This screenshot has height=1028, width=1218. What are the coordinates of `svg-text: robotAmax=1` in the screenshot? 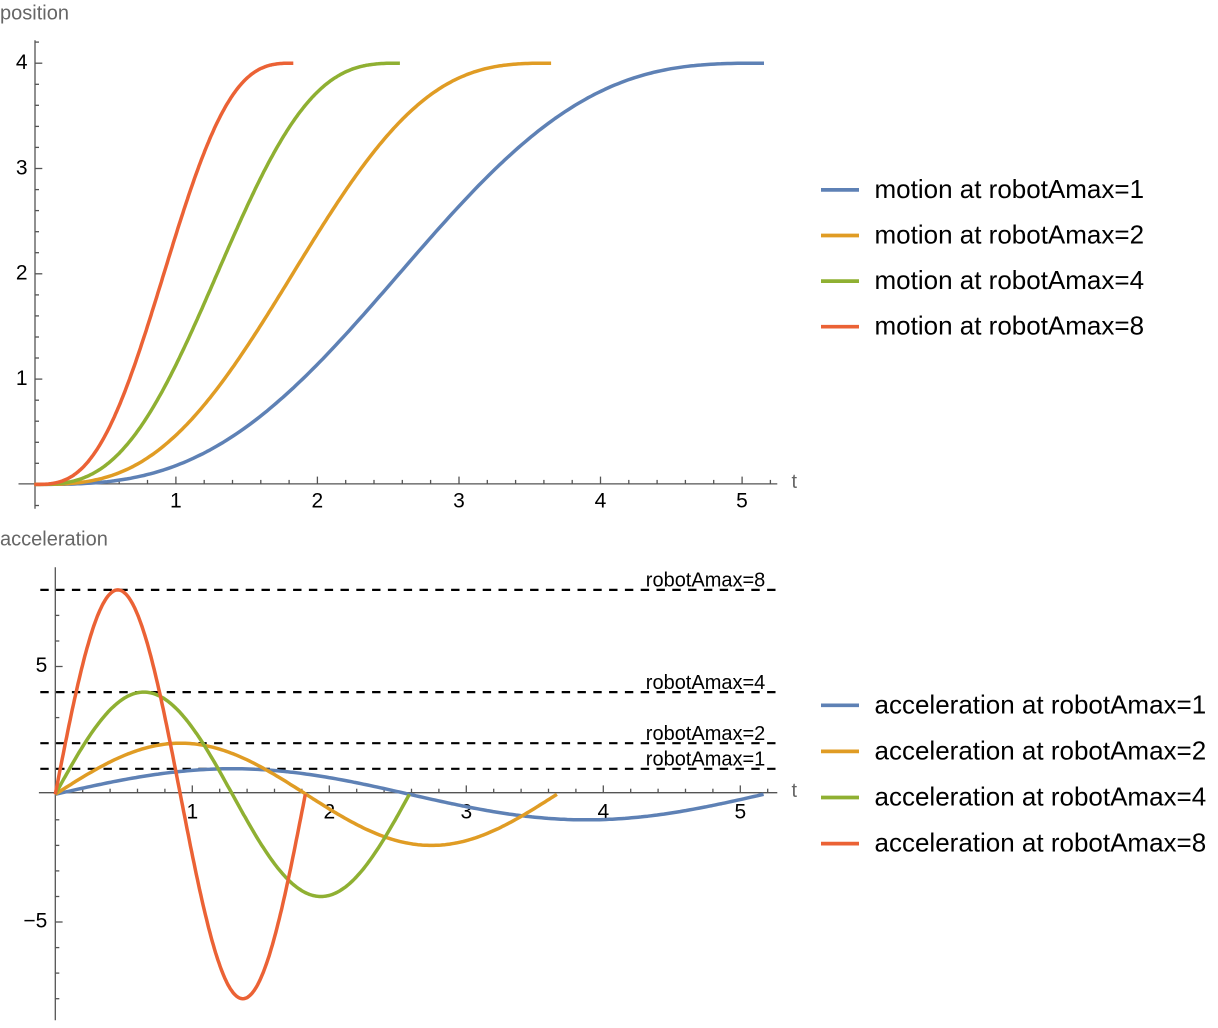 It's located at (706, 760).